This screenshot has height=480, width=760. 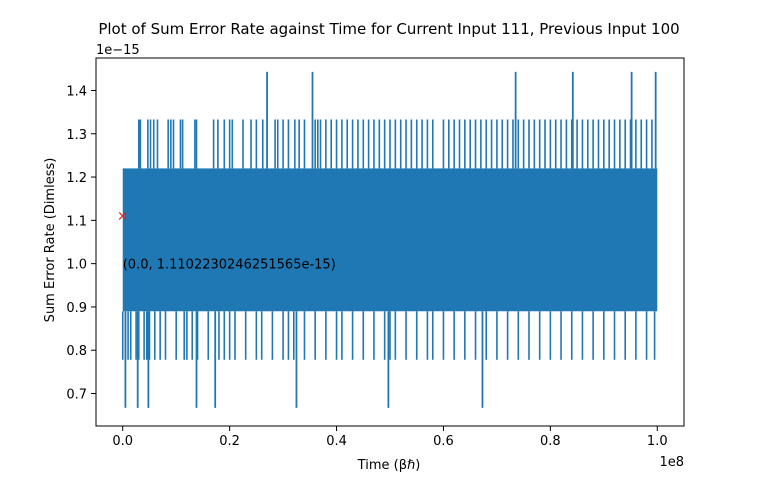 What do you see at coordinates (229, 441) in the screenshot?
I see `x-tick-label: 0.2` at bounding box center [229, 441].